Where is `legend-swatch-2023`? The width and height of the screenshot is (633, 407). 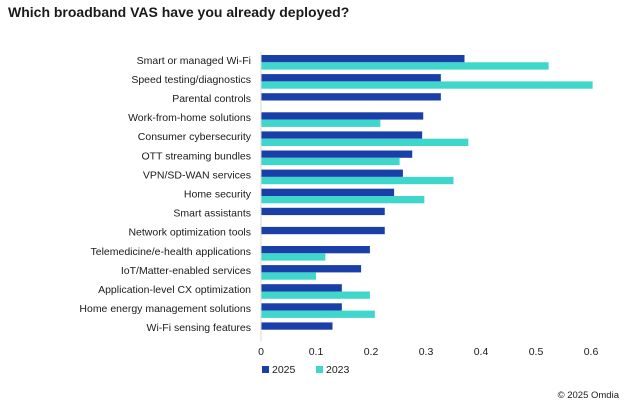
legend-swatch-2023 is located at coordinates (319, 369).